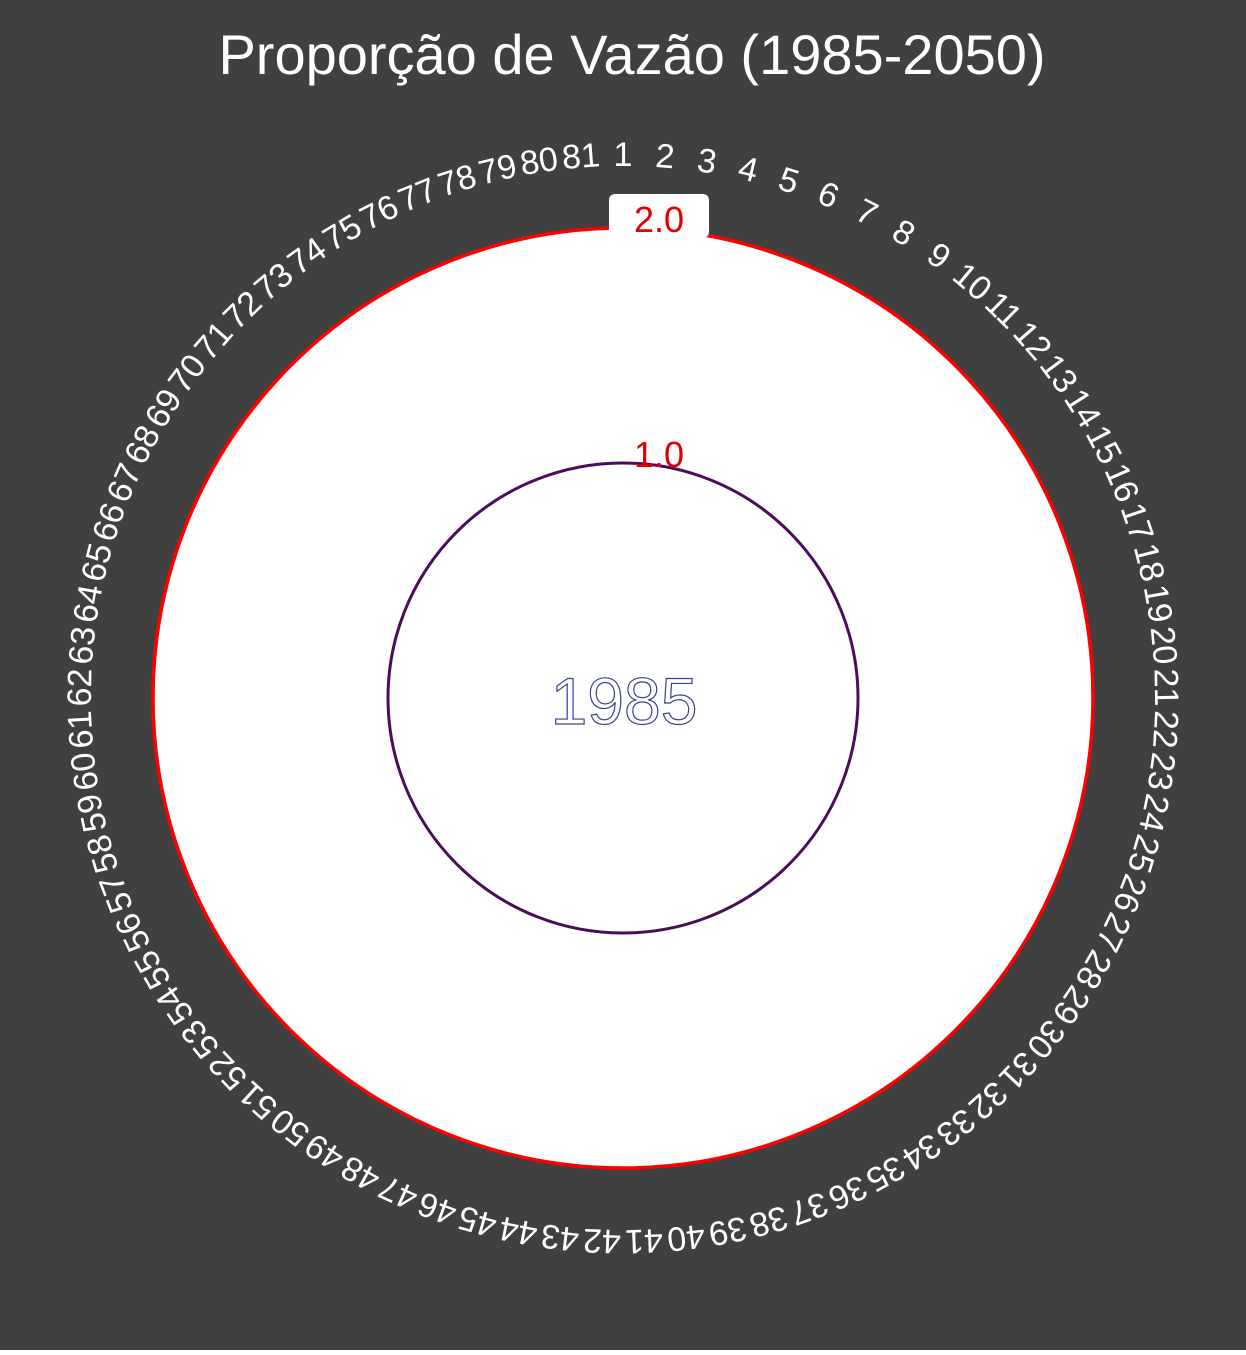  Describe the element at coordinates (560, 1237) in the screenshot. I see `angle-label: 43` at that location.